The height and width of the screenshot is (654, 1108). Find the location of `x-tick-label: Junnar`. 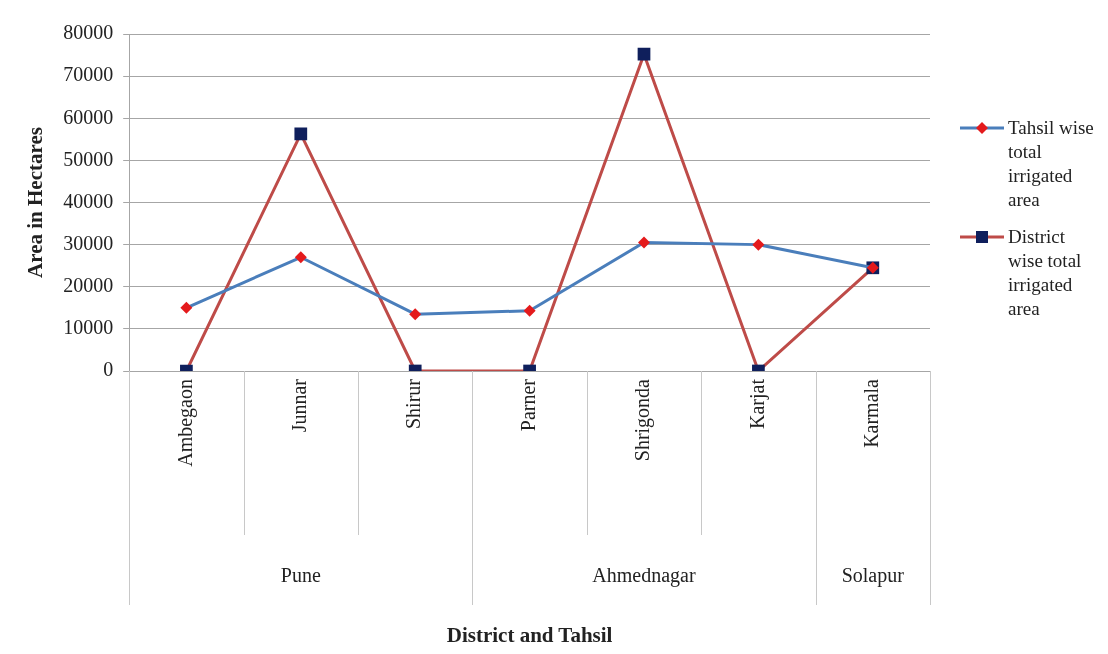

x-tick-label: Junnar is located at coordinates (299, 405).